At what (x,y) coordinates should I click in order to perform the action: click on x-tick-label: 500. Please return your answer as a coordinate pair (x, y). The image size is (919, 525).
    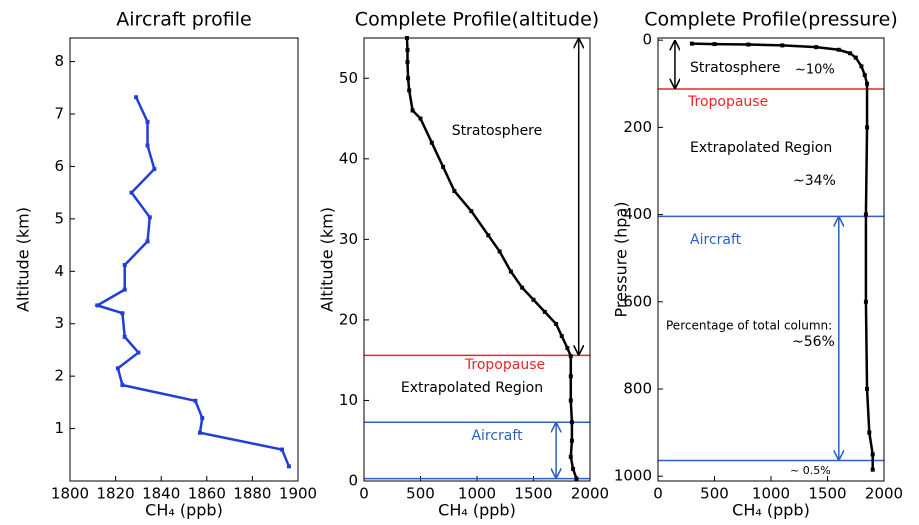
    Looking at the image, I should click on (420, 494).